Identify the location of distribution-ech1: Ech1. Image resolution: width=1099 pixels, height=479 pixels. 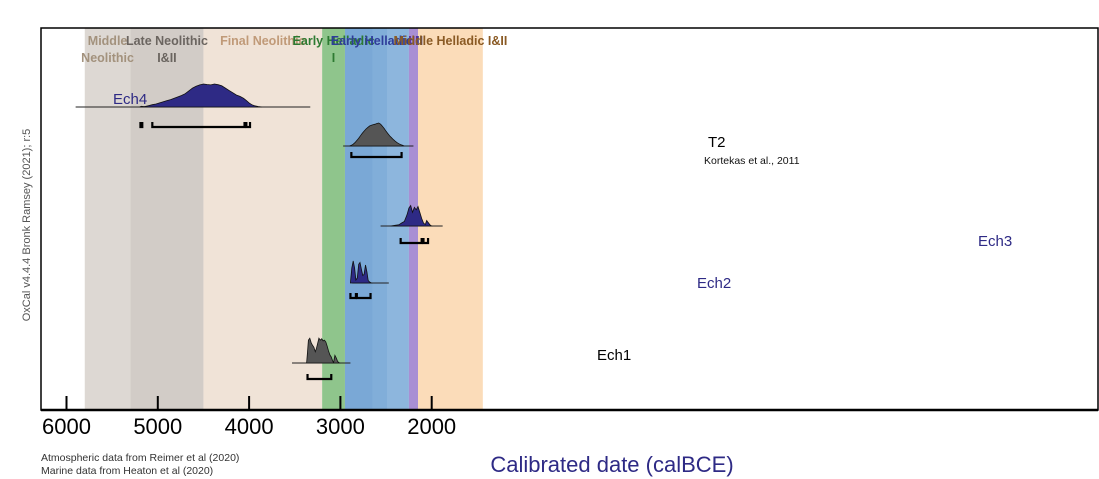
(461, 359).